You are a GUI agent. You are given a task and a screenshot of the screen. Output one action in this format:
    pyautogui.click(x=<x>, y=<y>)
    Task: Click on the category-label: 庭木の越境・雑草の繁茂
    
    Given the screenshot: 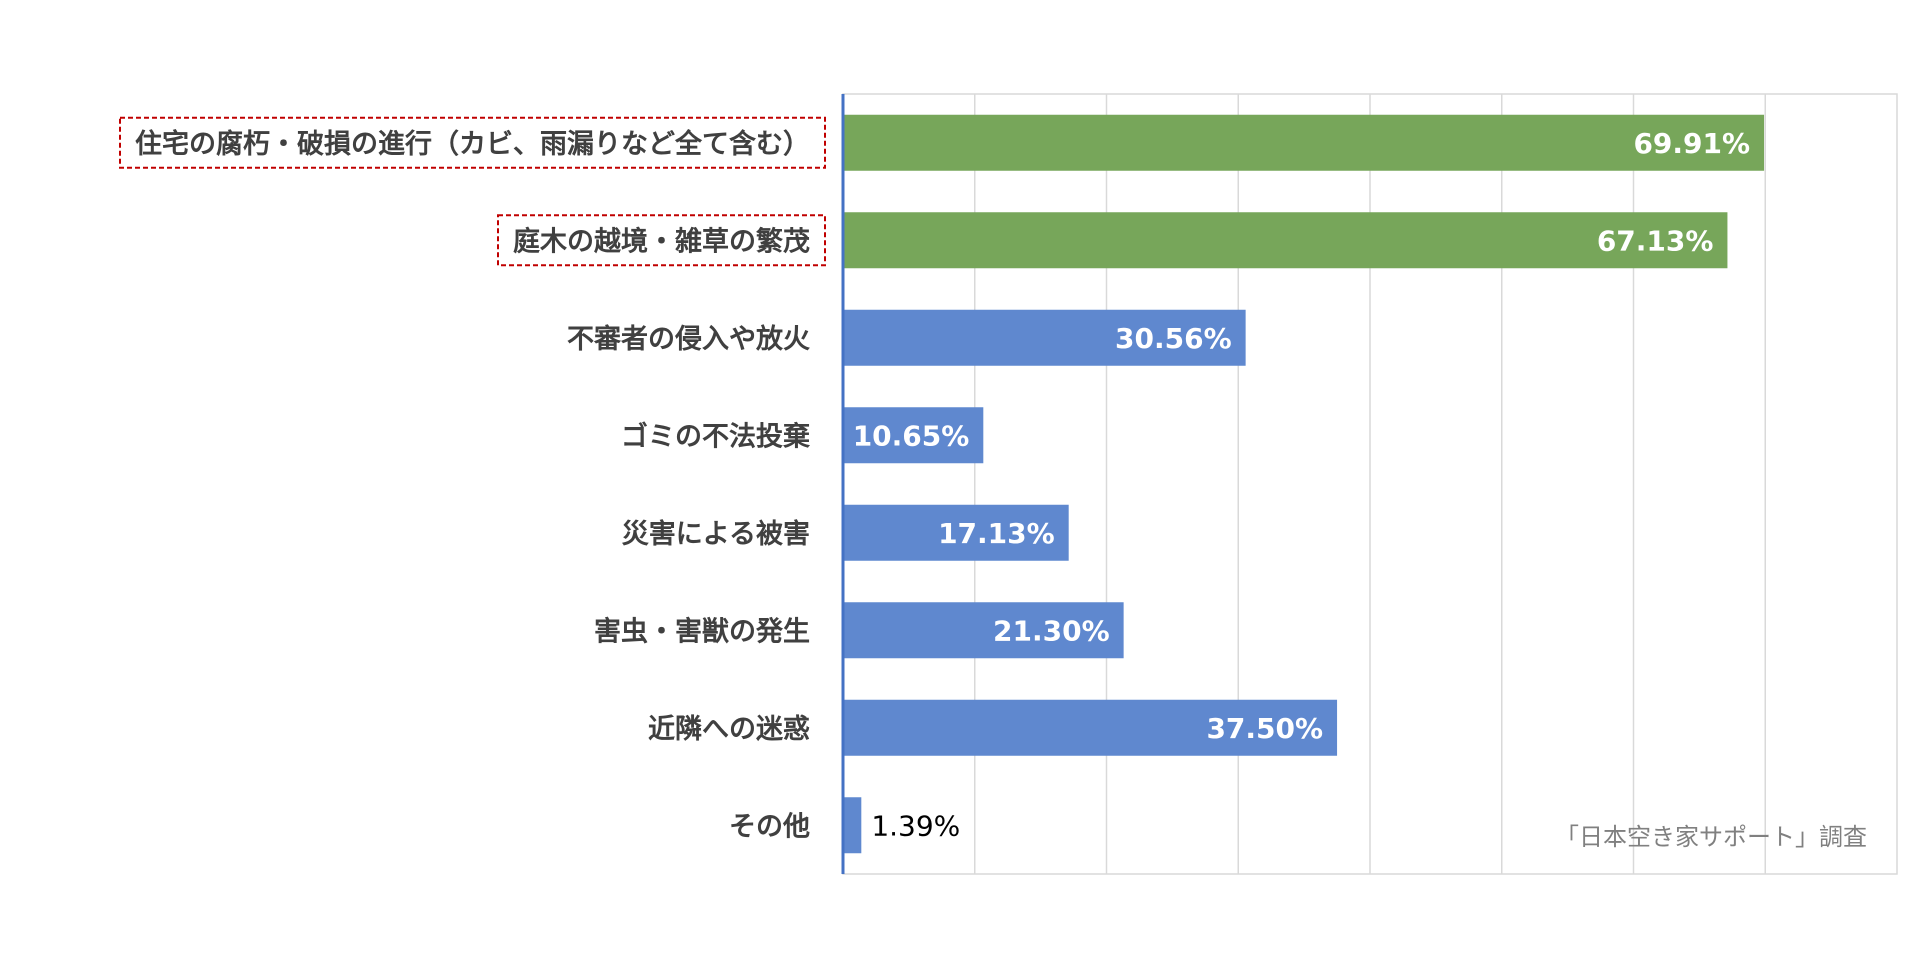 What is the action you would take?
    pyautogui.click(x=661, y=241)
    